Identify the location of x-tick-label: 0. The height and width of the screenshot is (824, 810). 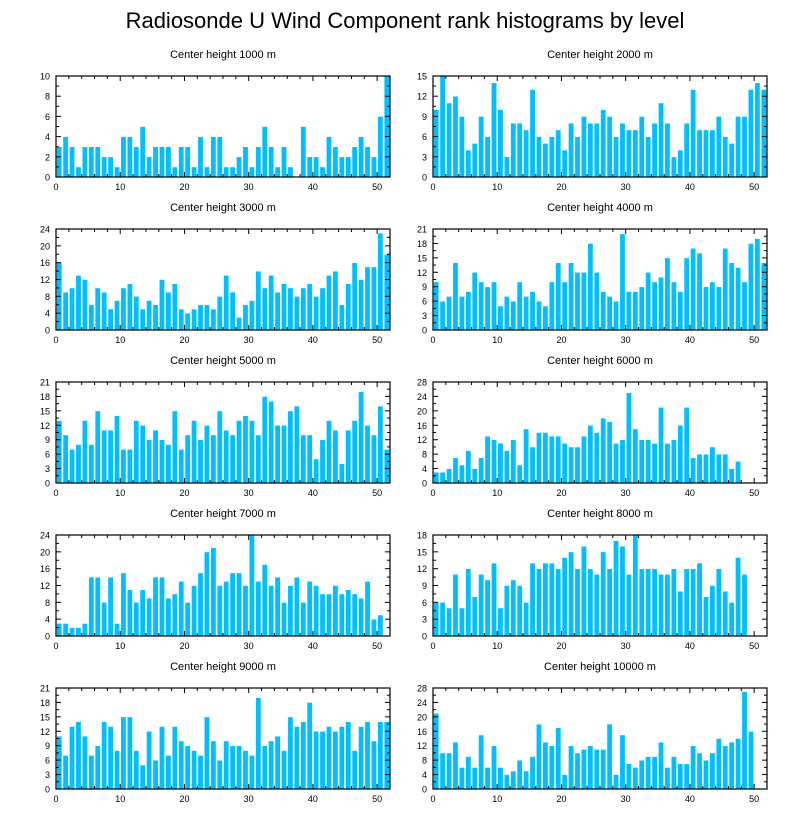
(55, 646).